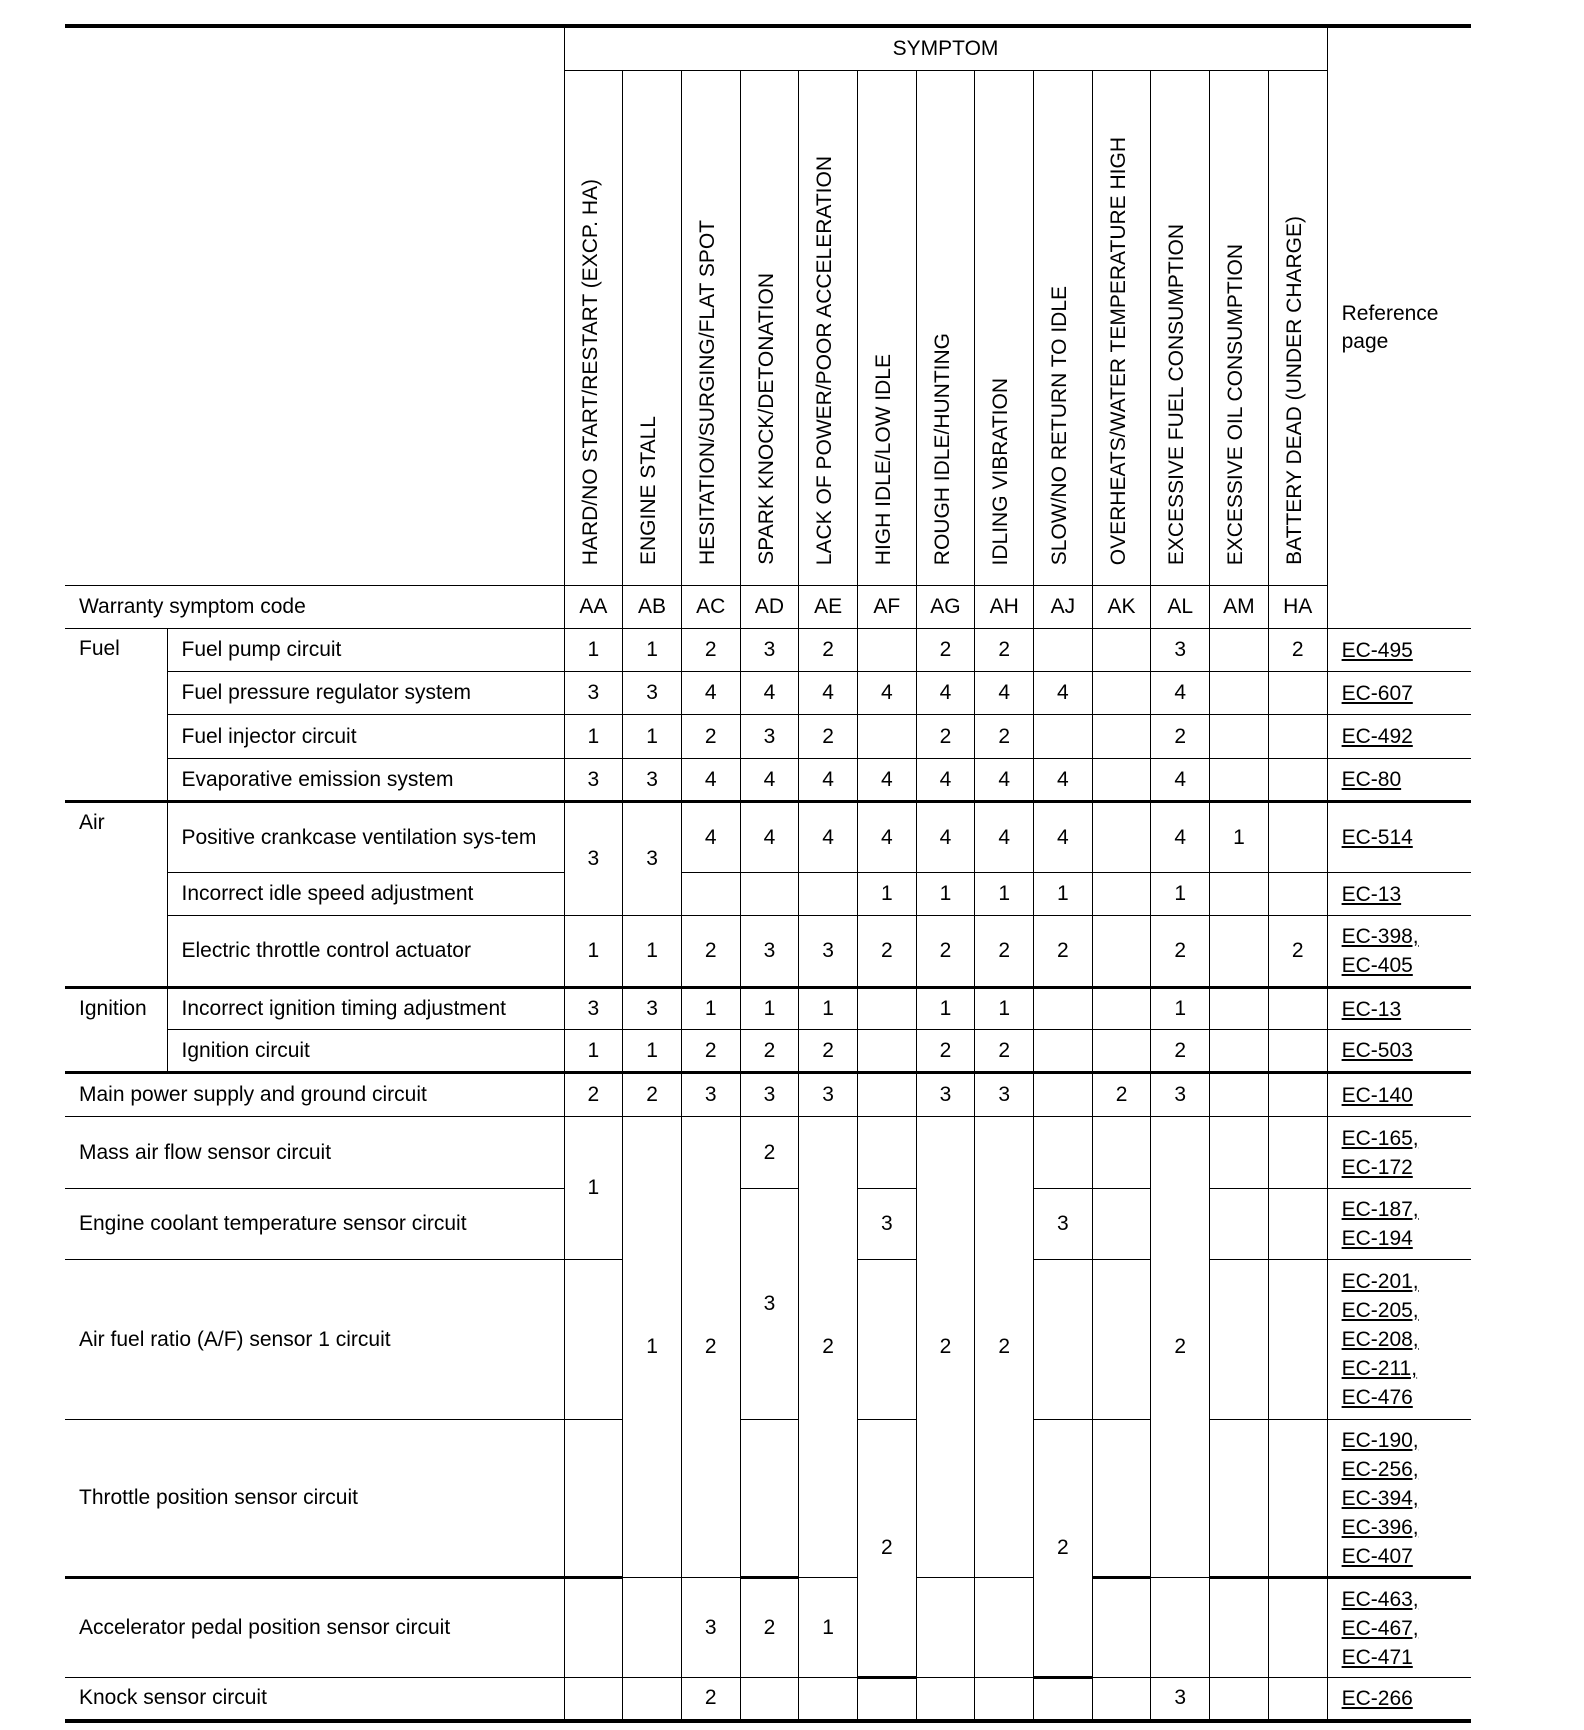  I want to click on reference-page-link: EC-467,, so click(1380, 1628).